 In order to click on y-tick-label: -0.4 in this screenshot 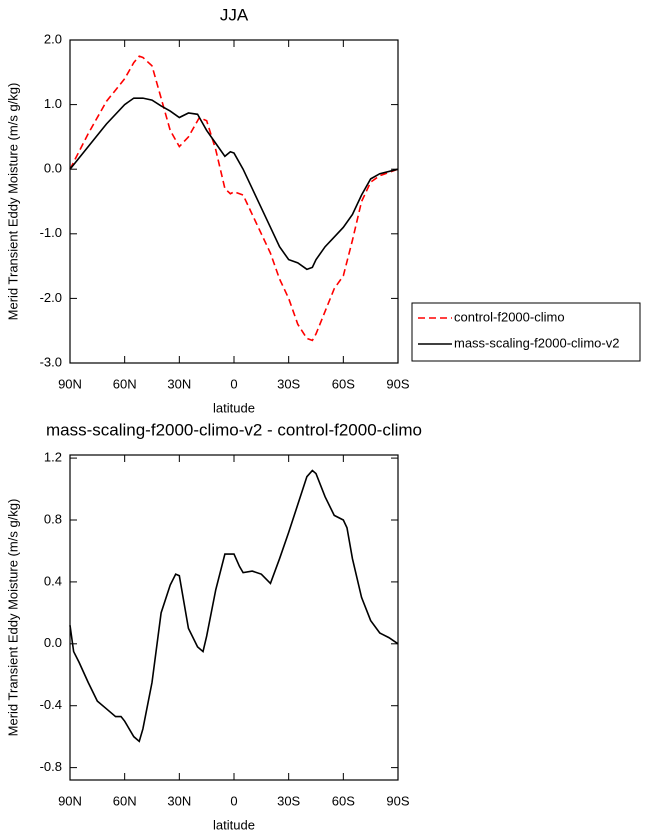, I will do `click(51, 704)`.